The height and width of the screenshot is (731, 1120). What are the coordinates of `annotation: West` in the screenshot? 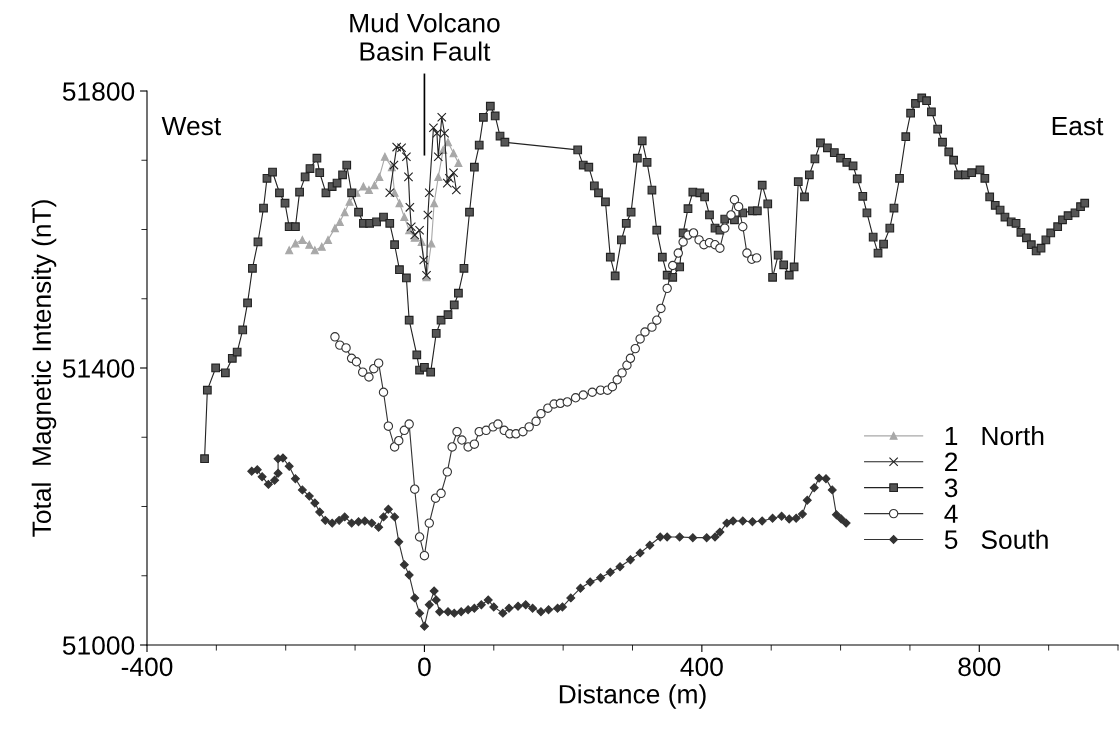 It's located at (191, 126).